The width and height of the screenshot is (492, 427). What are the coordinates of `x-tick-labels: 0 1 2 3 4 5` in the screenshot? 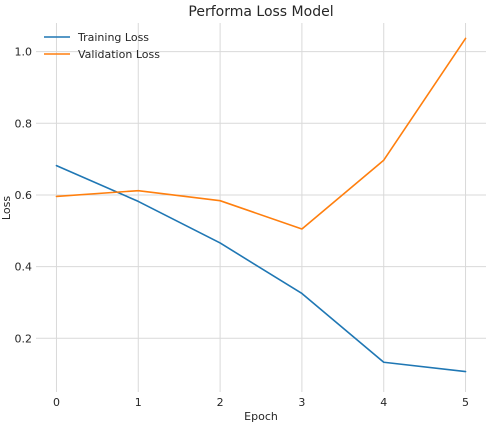 It's located at (261, 402).